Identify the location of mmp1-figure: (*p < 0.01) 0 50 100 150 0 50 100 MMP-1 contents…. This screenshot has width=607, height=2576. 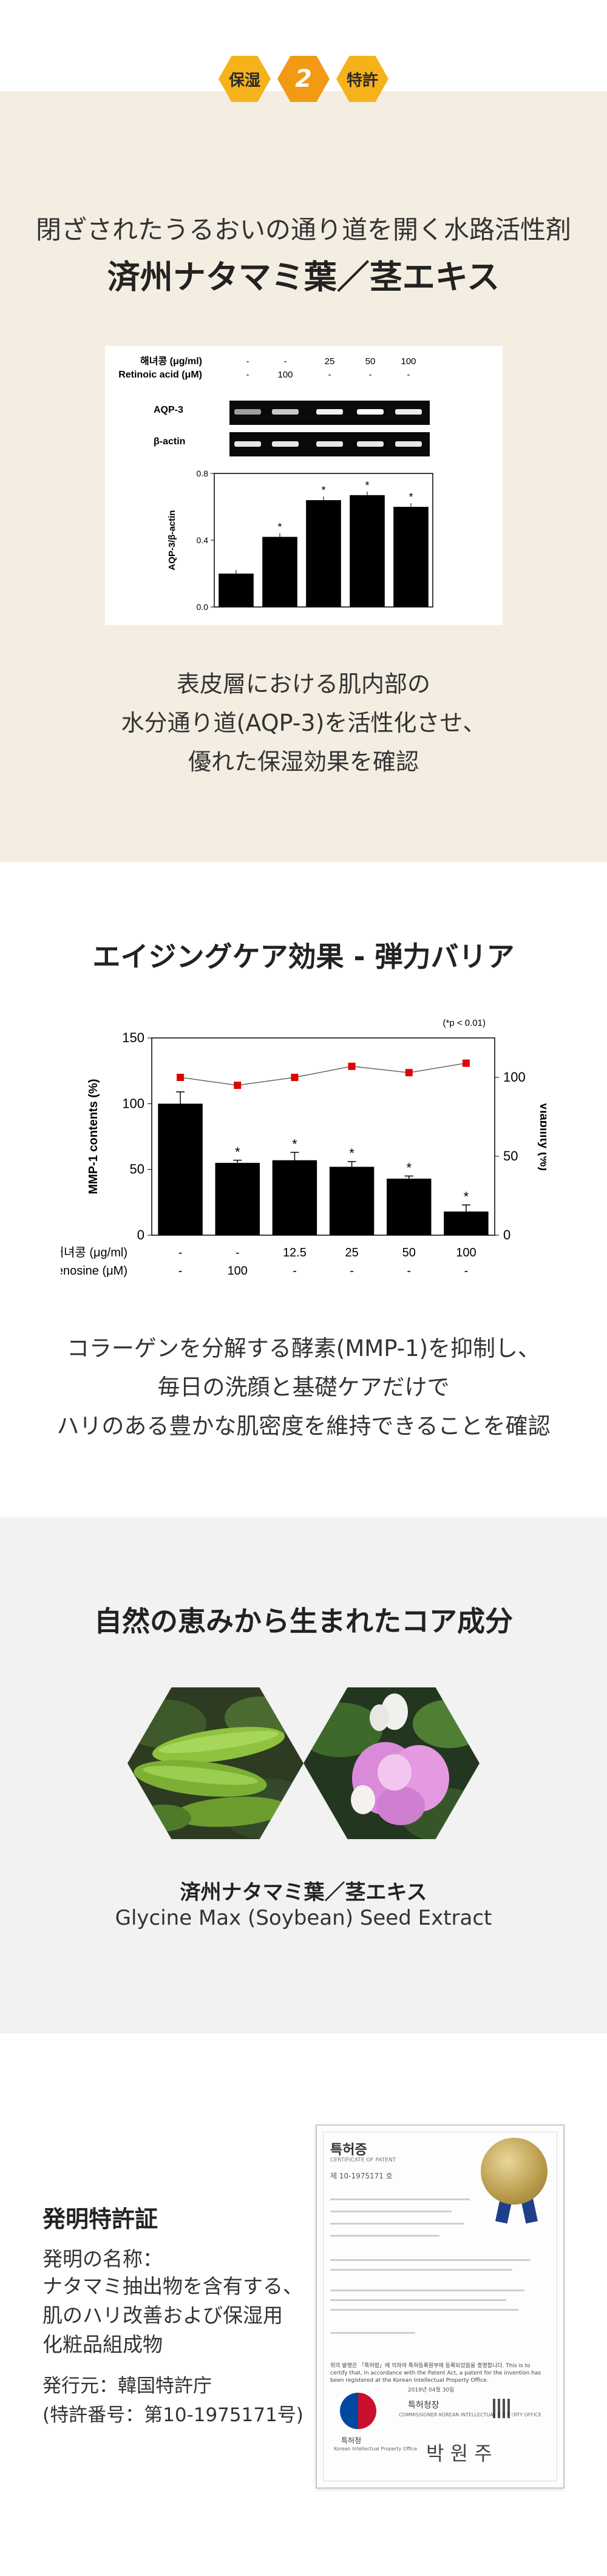
(296, 1147).